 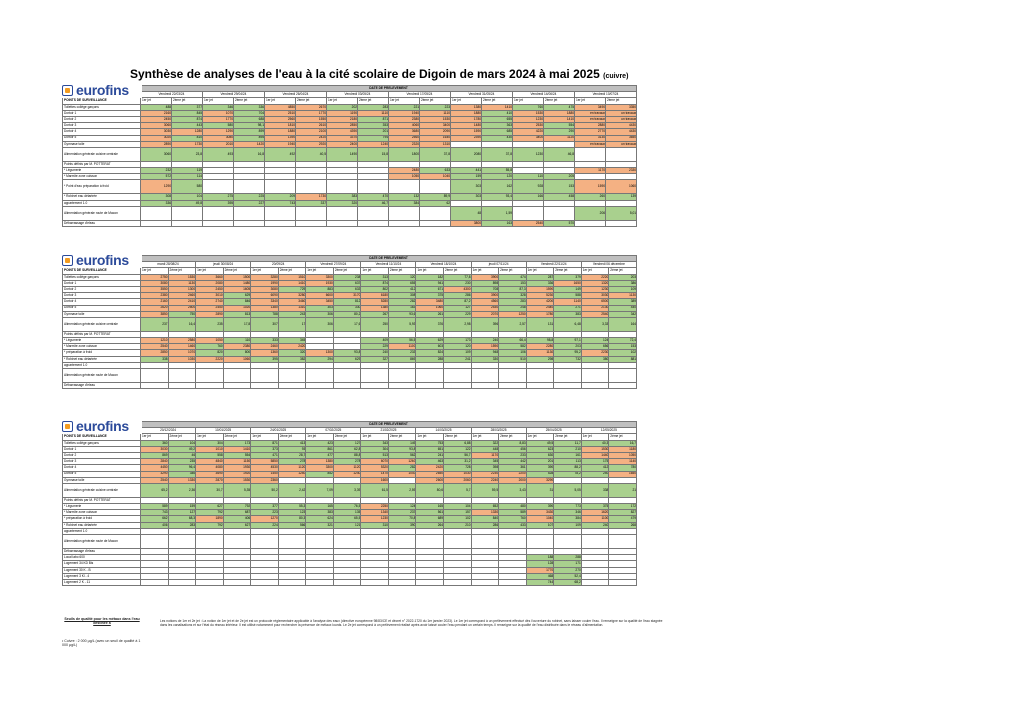 What do you see at coordinates (497, 154) in the screenshot?
I see `value-cell: 37,8` at bounding box center [497, 154].